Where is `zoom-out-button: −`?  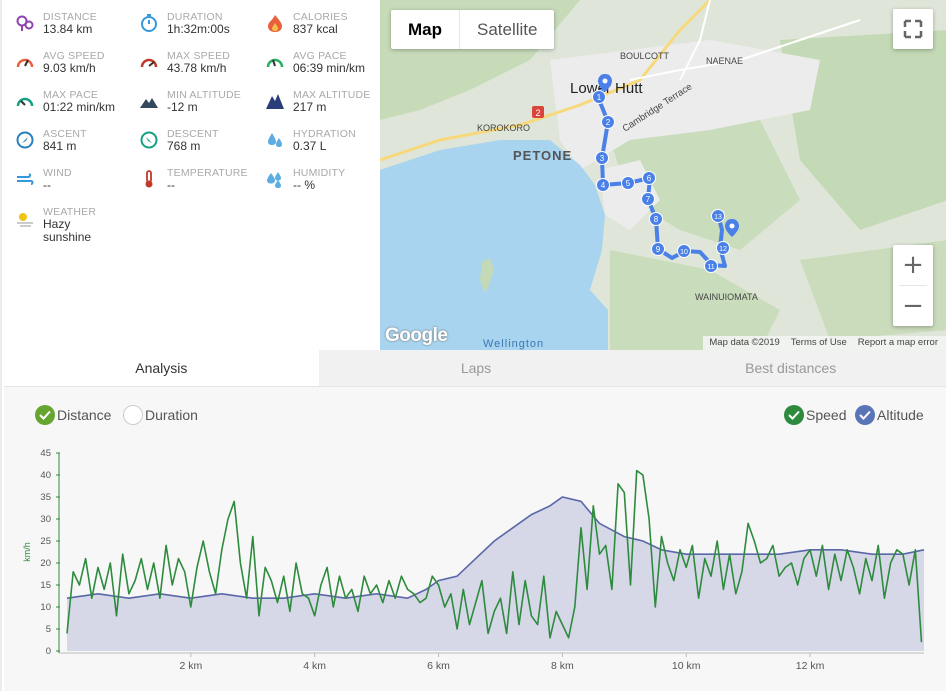 zoom-out-button: − is located at coordinates (913, 306).